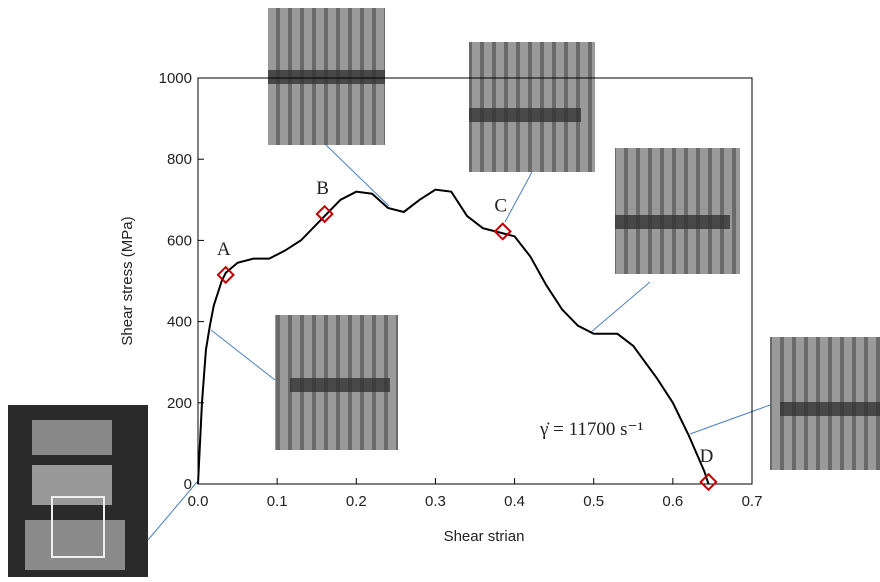 The width and height of the screenshot is (880, 582). Describe the element at coordinates (322, 188) in the screenshot. I see `point-label: B` at that location.